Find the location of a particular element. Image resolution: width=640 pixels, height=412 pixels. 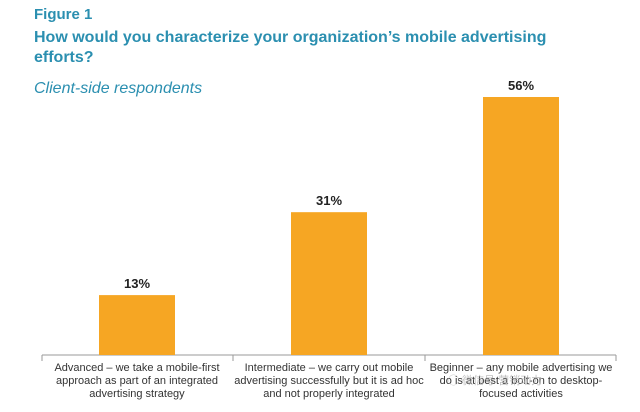

chart-subtitle: Client-side respondents is located at coordinates (118, 88).